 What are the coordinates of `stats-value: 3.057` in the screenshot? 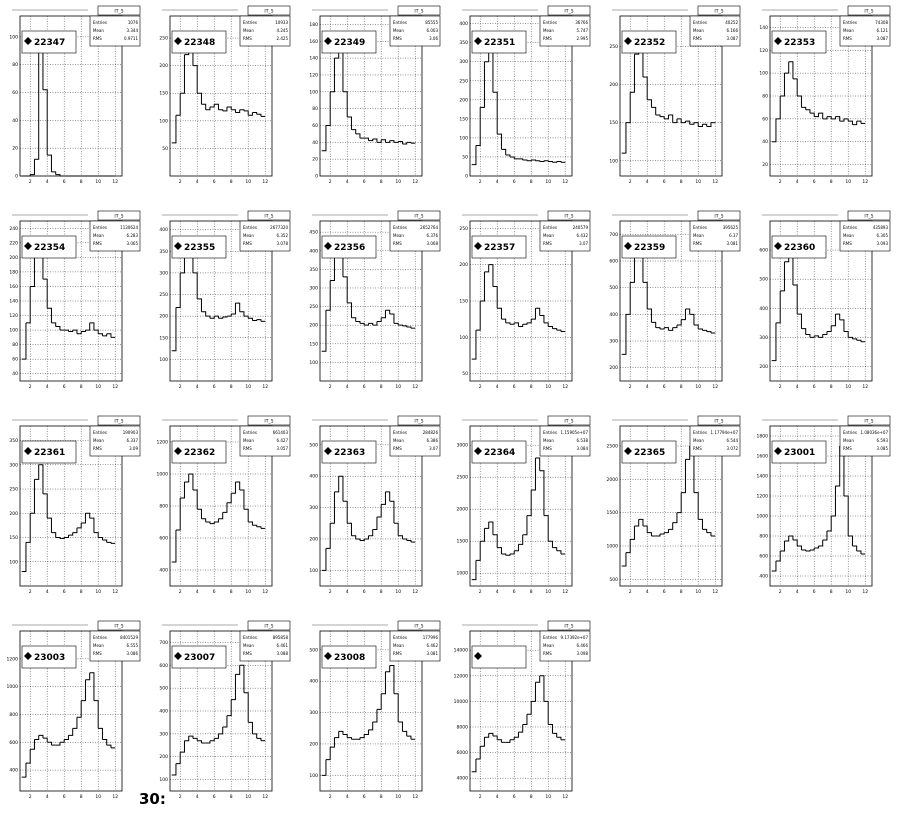 It's located at (283, 448).